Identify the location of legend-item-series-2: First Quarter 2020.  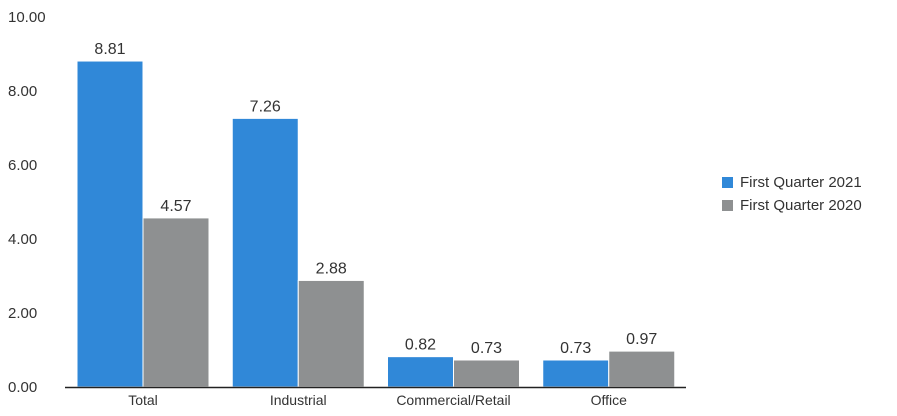
(792, 205).